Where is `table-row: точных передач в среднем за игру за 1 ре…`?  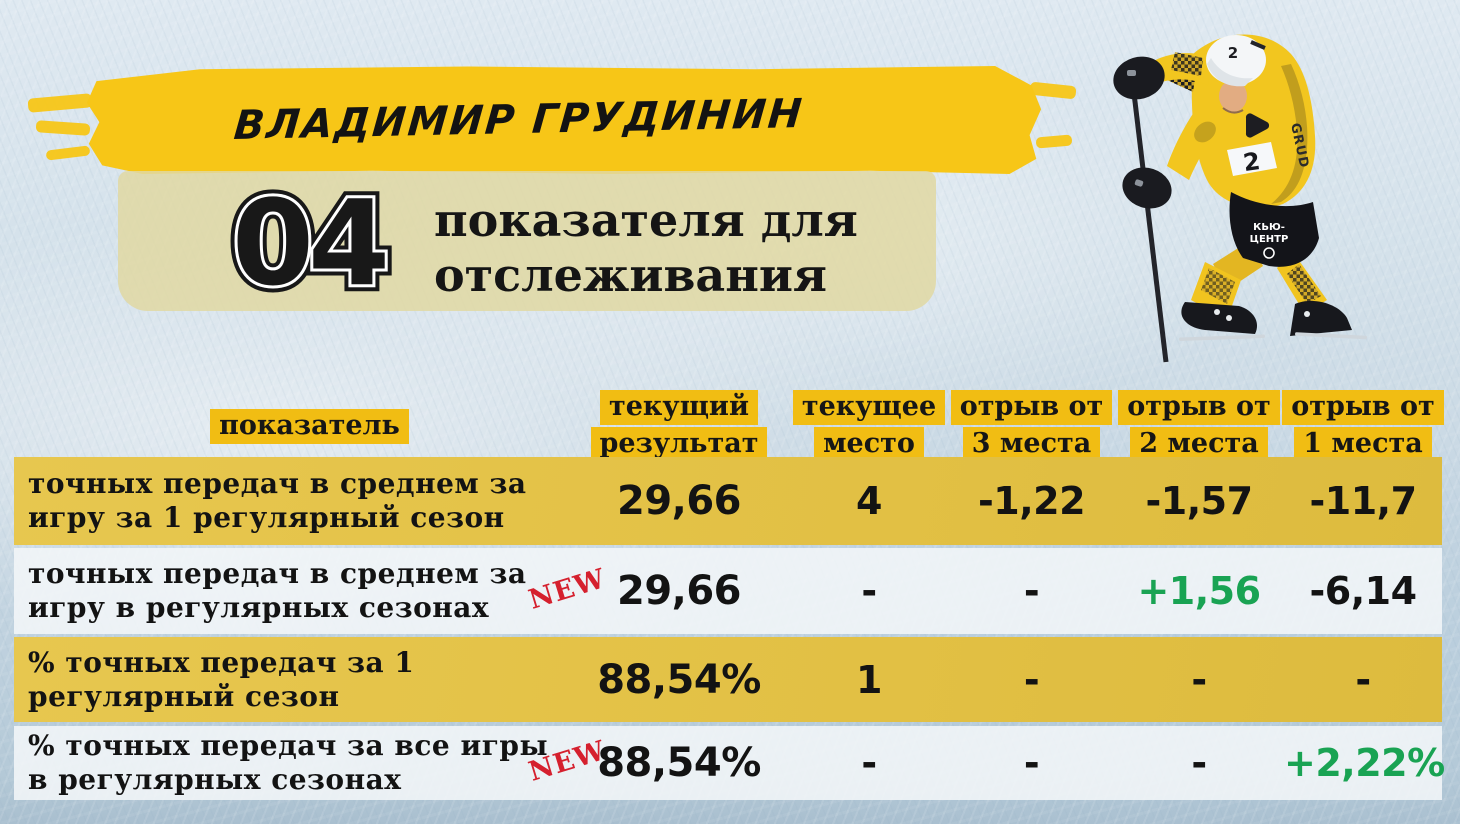
table-row: точных передач в среднем за игру за 1 ре… is located at coordinates (728, 501).